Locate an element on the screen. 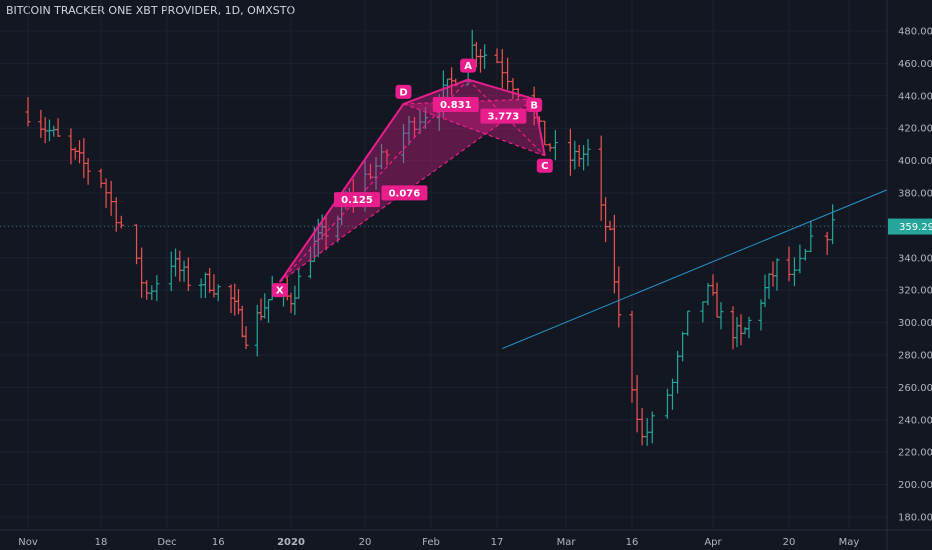  pattern-point-b: B is located at coordinates (534, 105).